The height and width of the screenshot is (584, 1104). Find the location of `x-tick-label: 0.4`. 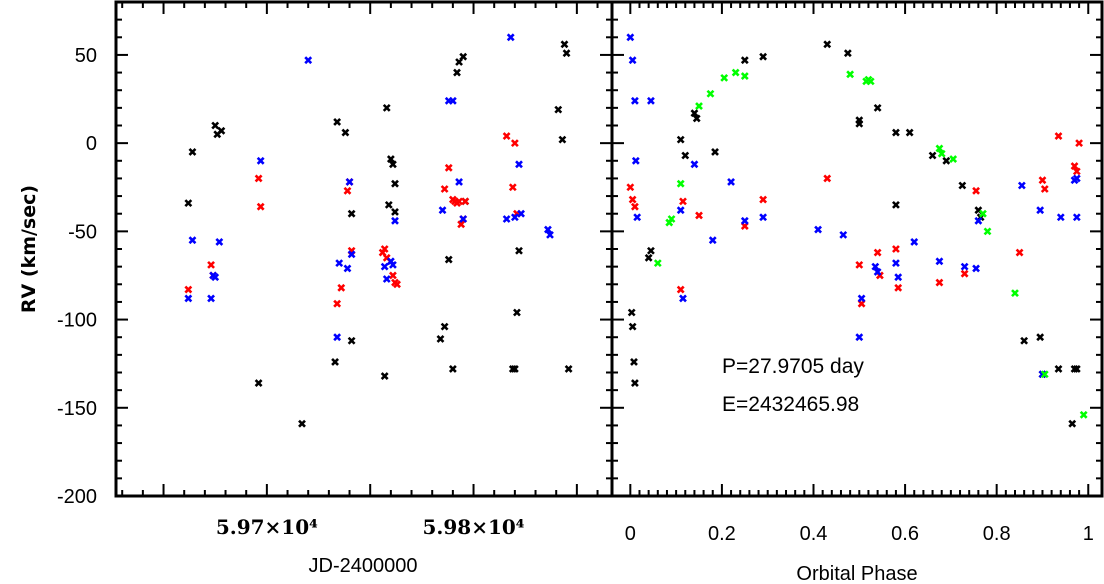

x-tick-label: 0.4 is located at coordinates (814, 534).